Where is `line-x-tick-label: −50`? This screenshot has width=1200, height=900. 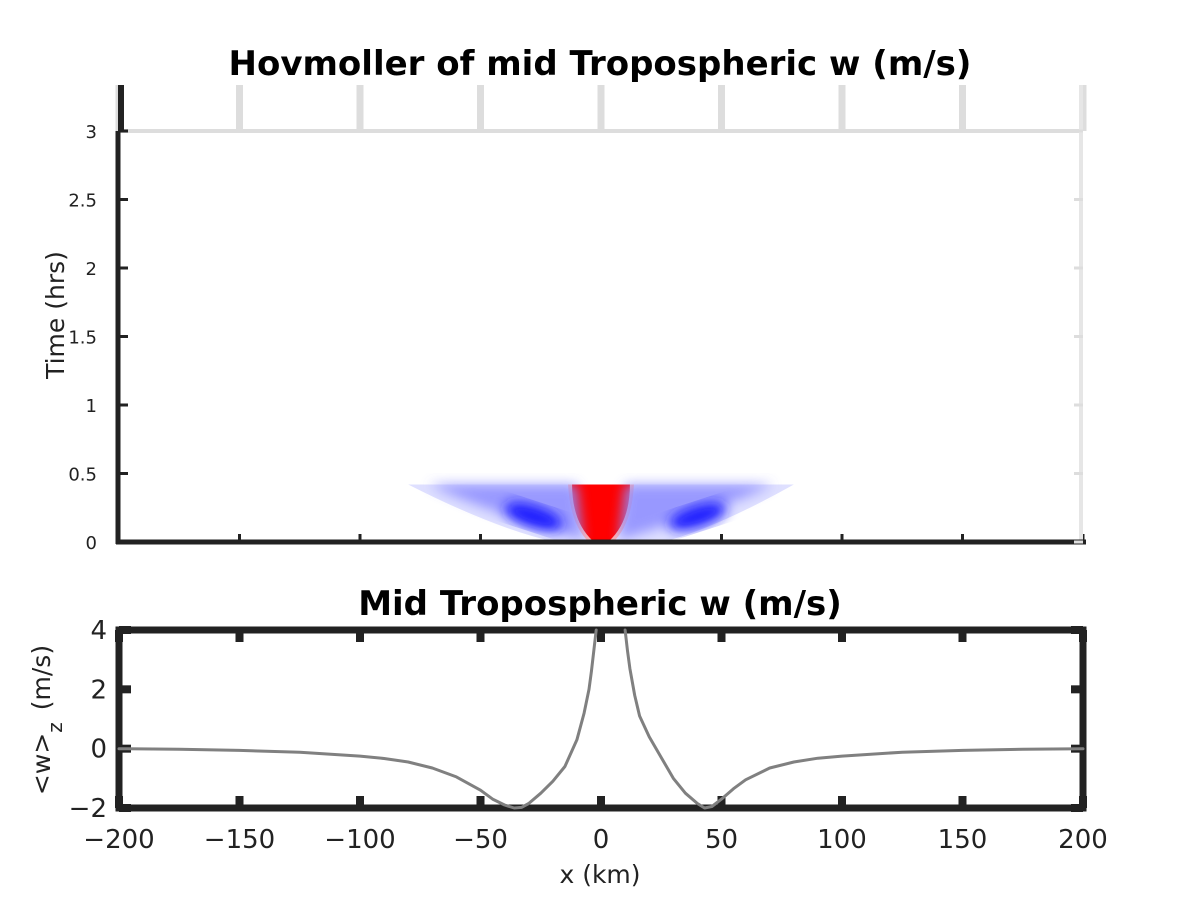
line-x-tick-label: −50 is located at coordinates (480, 840).